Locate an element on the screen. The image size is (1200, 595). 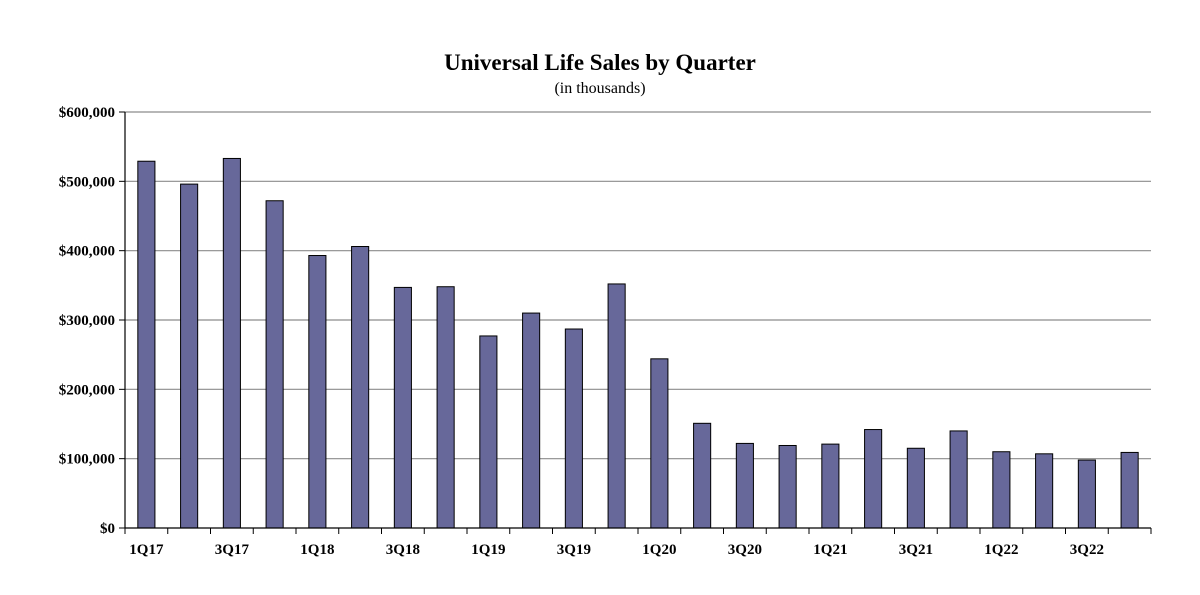
bar-3q20 is located at coordinates (744, 485).